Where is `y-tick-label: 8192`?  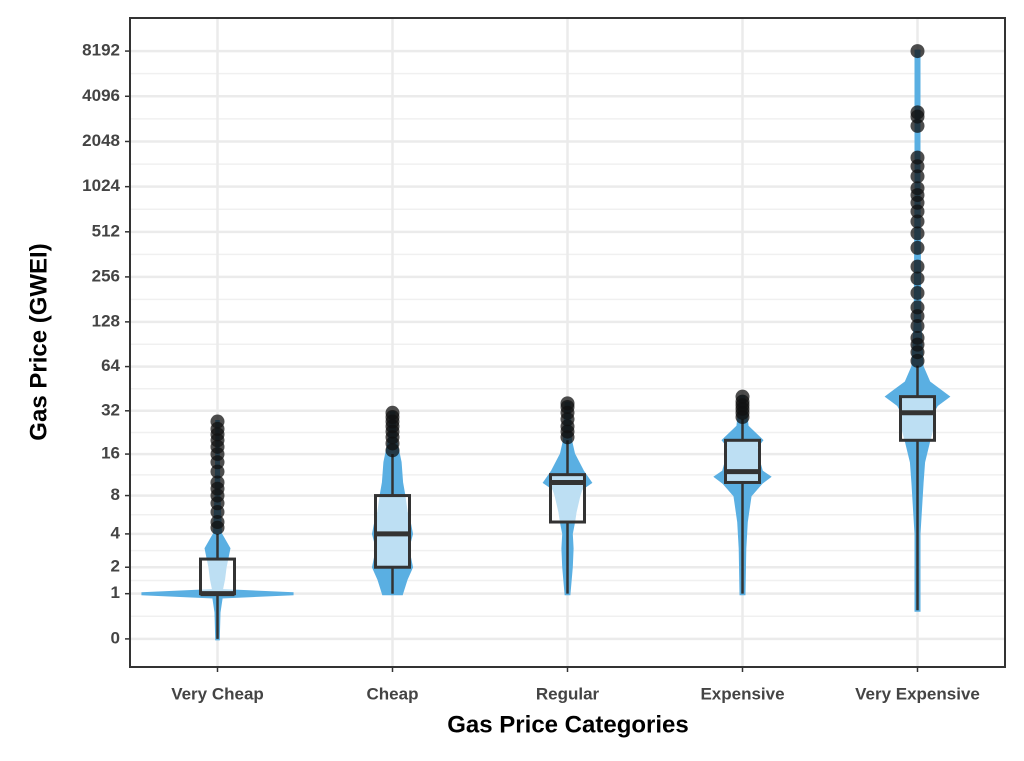 y-tick-label: 8192 is located at coordinates (101, 50).